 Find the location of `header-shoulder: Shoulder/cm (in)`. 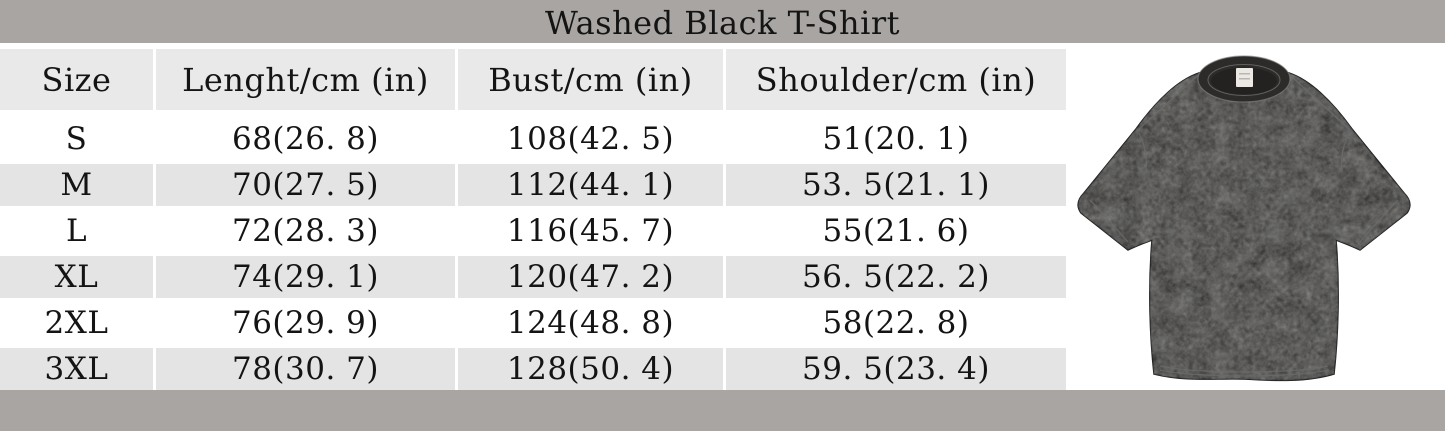

header-shoulder: Shoulder/cm (in) is located at coordinates (896, 79).